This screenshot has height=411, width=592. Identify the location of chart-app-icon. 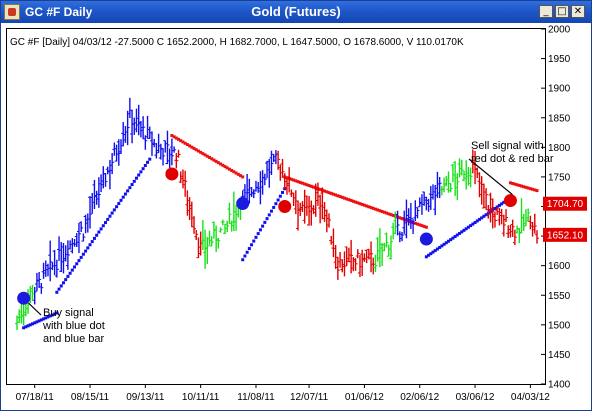
(12, 12).